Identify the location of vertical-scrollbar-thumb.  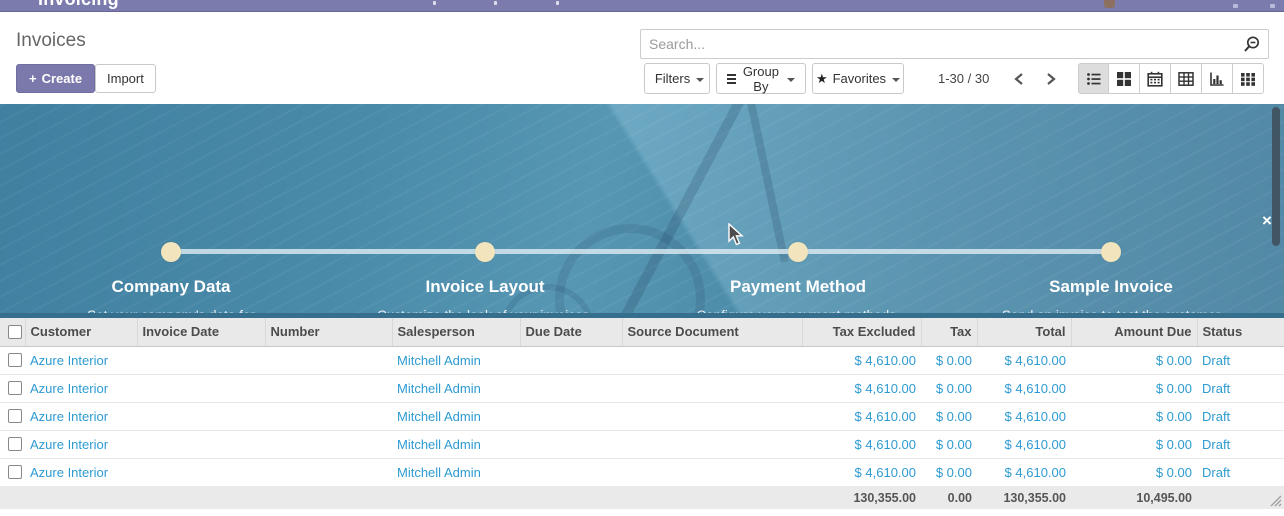
(1276, 176).